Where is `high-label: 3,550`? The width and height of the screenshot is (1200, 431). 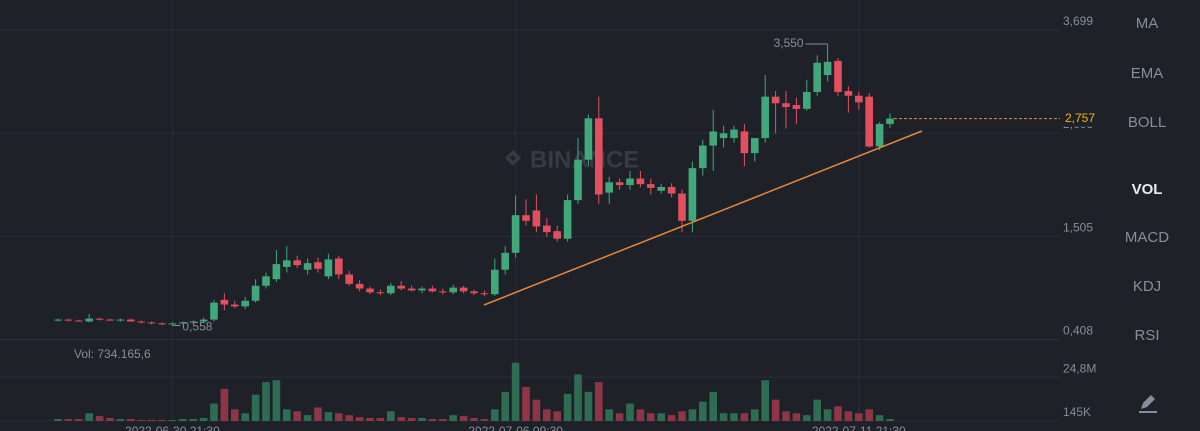
high-label: 3,550 is located at coordinates (789, 43).